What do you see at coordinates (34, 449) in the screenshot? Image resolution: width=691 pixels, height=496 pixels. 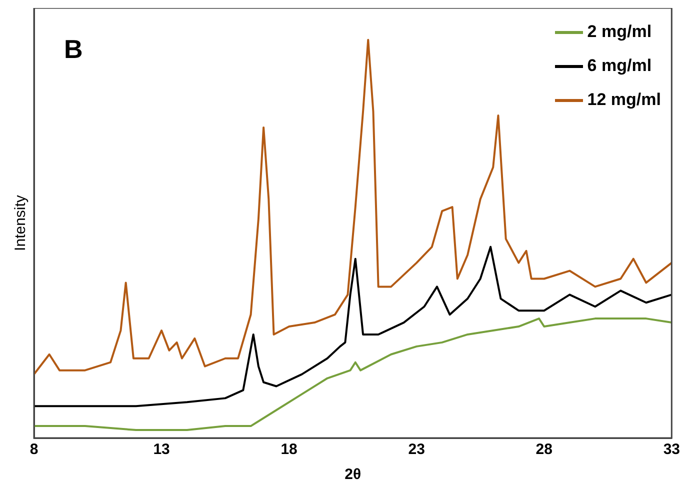 I see `x-tick-label: 8` at bounding box center [34, 449].